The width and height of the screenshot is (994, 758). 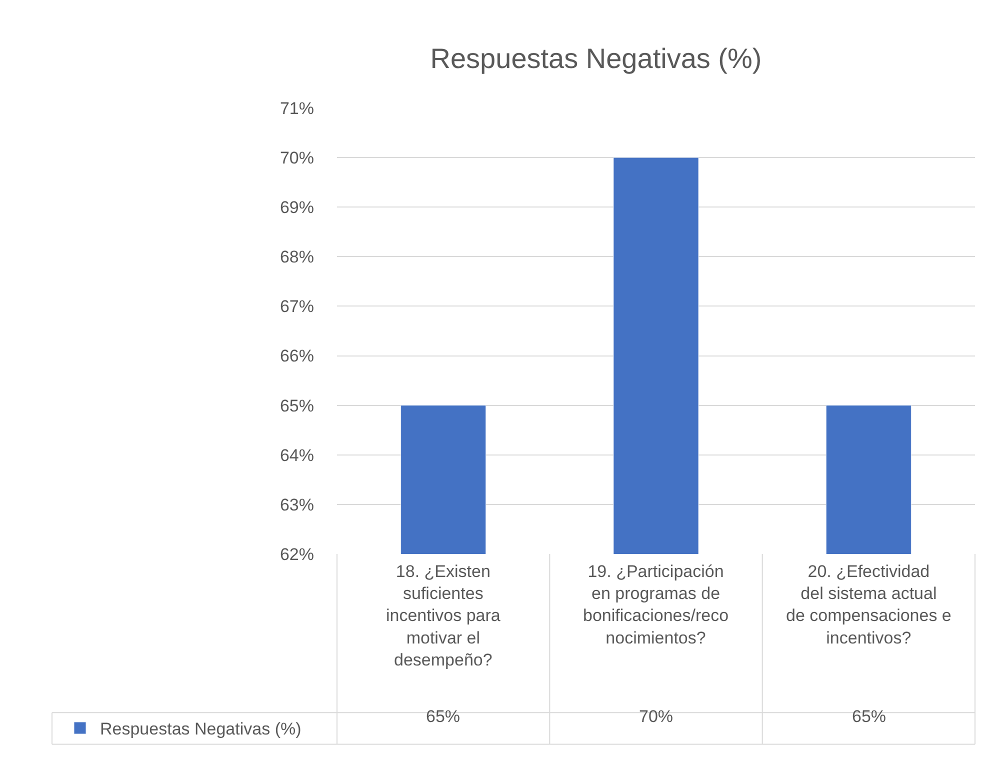 I want to click on y-tick-label: 64%, so click(x=297, y=455).